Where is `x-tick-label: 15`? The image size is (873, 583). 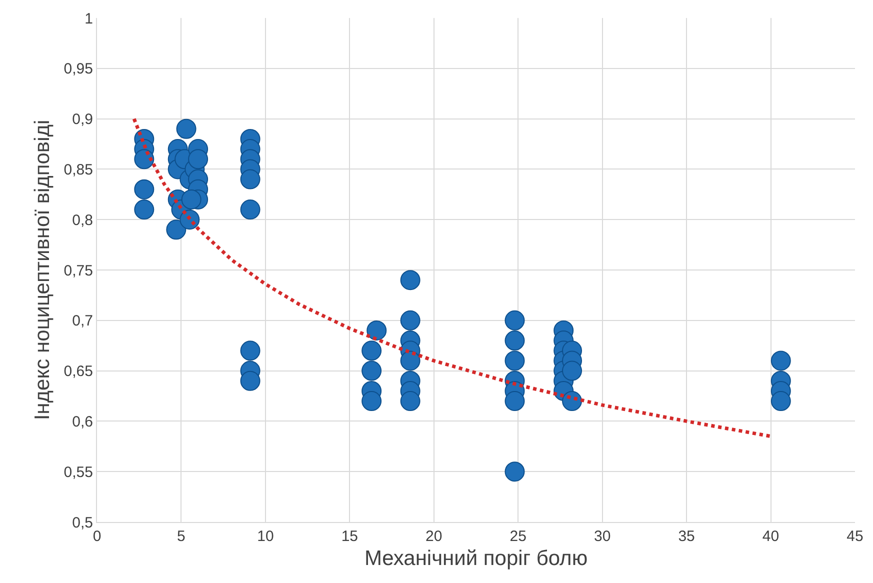
x-tick-label: 15 is located at coordinates (349, 536).